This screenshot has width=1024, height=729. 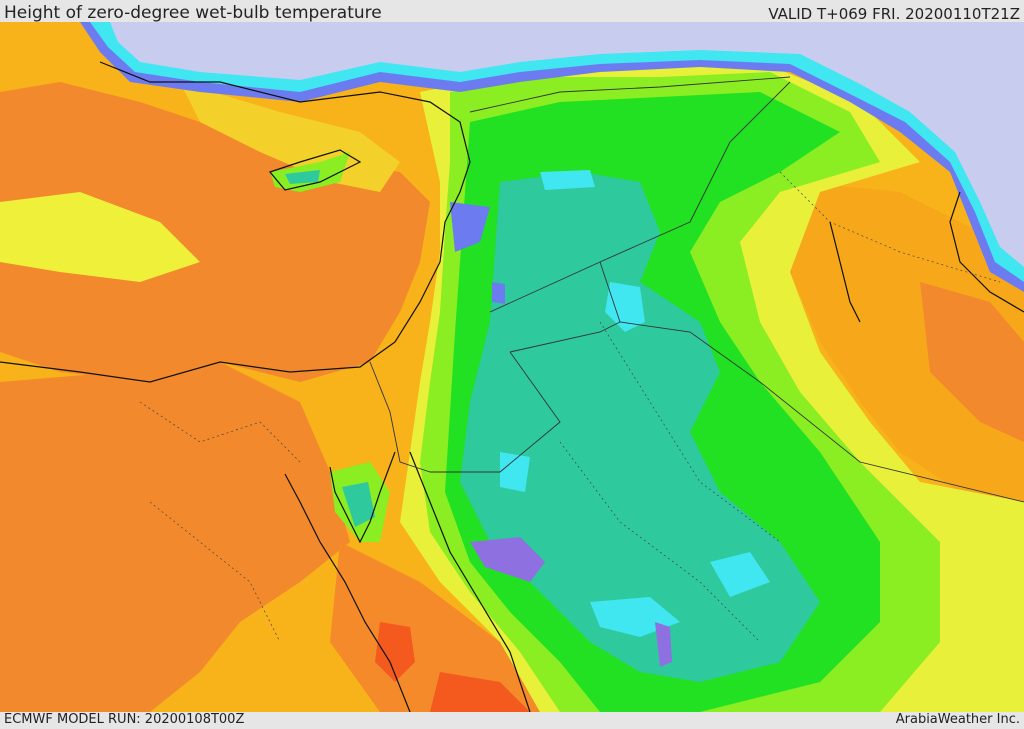 I want to click on model-run: ECMWF MODEL RUN: 20200108T00Z, so click(x=124, y=719).